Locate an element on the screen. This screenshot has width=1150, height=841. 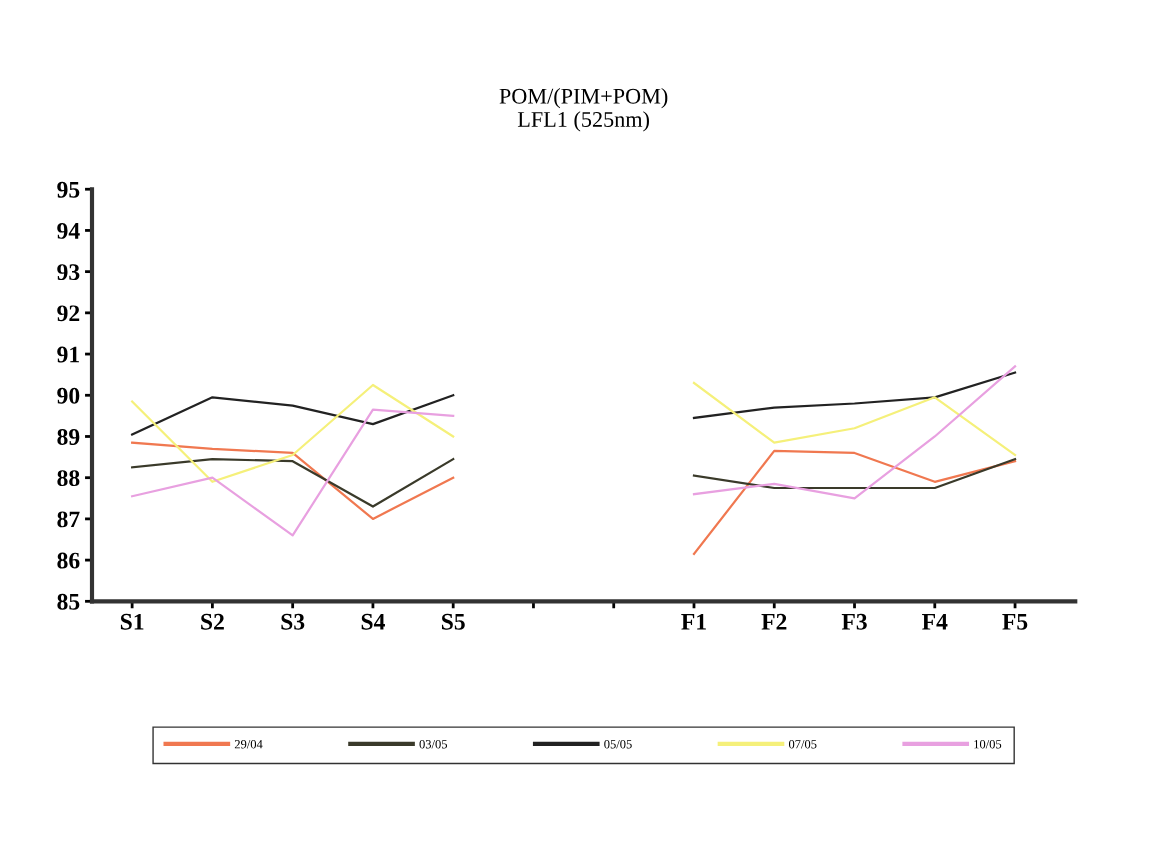
x-tick-label: S4 is located at coordinates (373, 621).